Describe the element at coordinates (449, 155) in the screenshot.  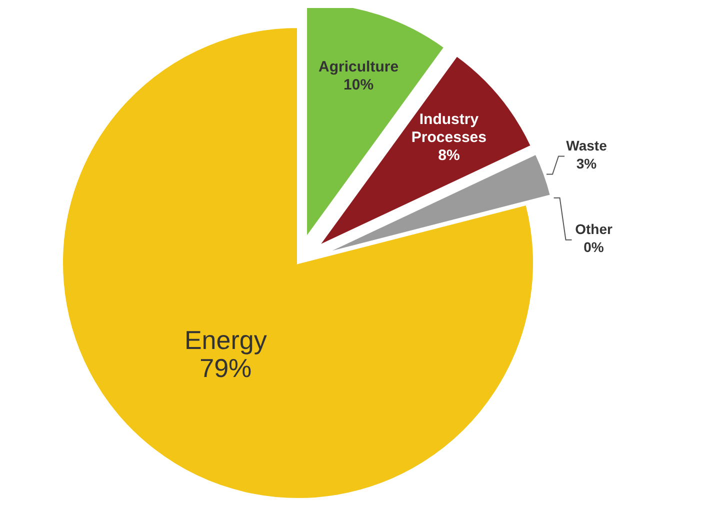
I see `data-label: 8%` at that location.